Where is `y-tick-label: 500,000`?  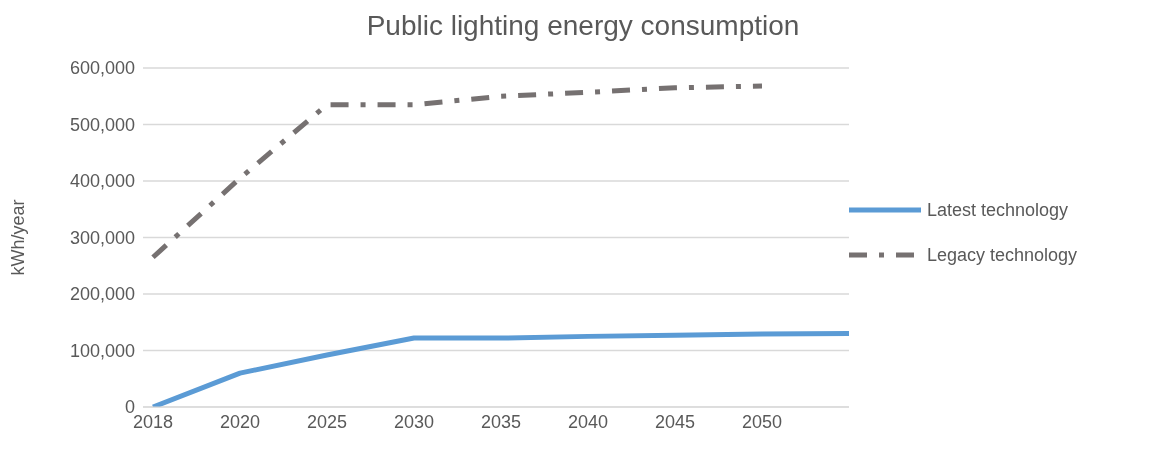 y-tick-label: 500,000 is located at coordinates (102, 124).